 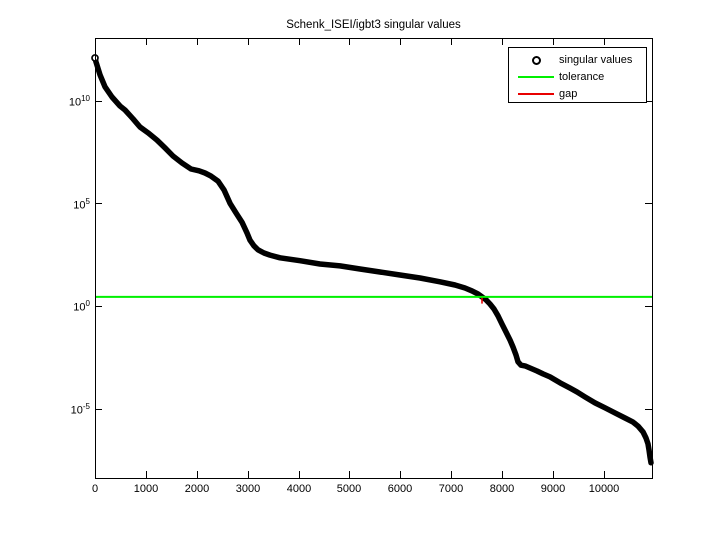 What do you see at coordinates (596, 60) in the screenshot?
I see `legend-label: singular values` at bounding box center [596, 60].